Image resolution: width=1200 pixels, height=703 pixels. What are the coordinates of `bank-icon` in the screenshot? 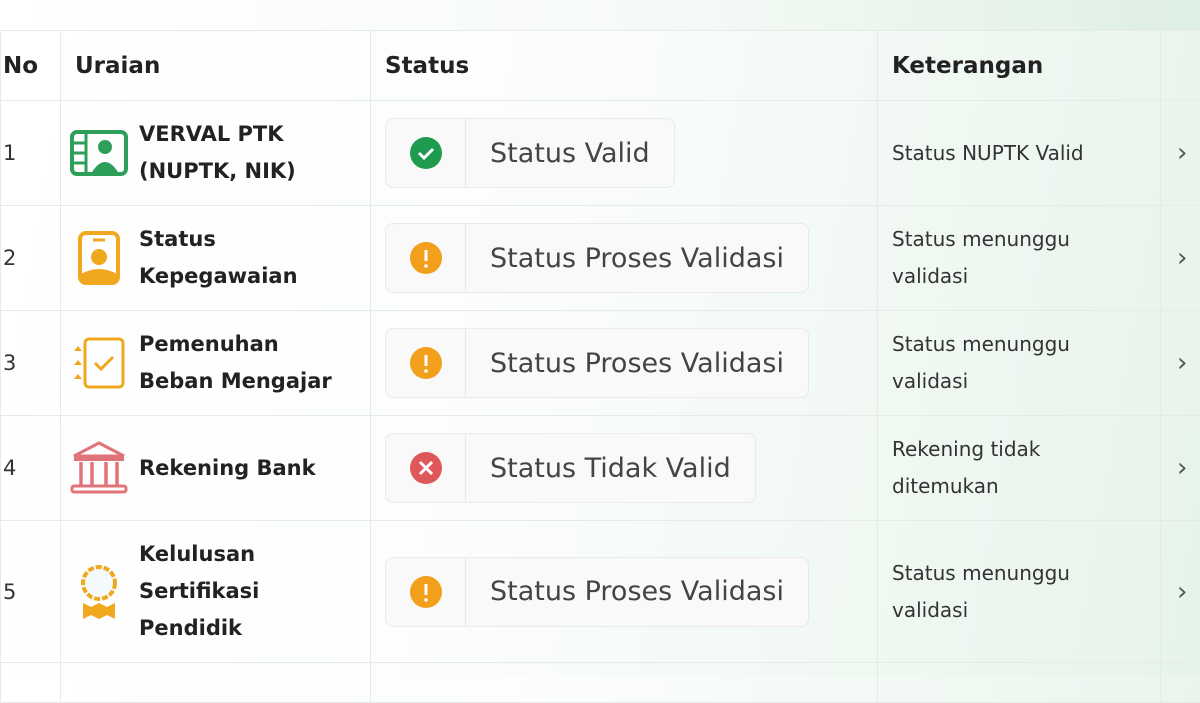 It's located at (99, 468).